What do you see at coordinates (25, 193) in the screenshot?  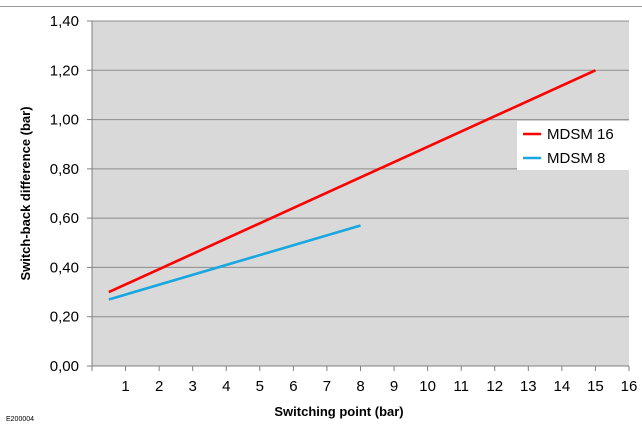 I see `y-axis-title: Switch-back difference (bar)` at bounding box center [25, 193].